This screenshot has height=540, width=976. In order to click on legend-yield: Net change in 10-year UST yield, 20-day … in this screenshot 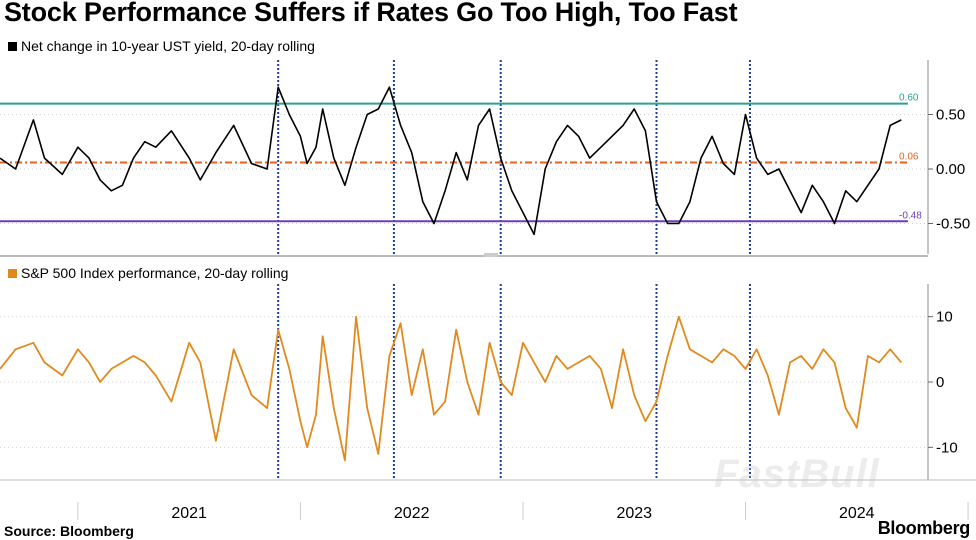, I will do `click(161, 46)`.